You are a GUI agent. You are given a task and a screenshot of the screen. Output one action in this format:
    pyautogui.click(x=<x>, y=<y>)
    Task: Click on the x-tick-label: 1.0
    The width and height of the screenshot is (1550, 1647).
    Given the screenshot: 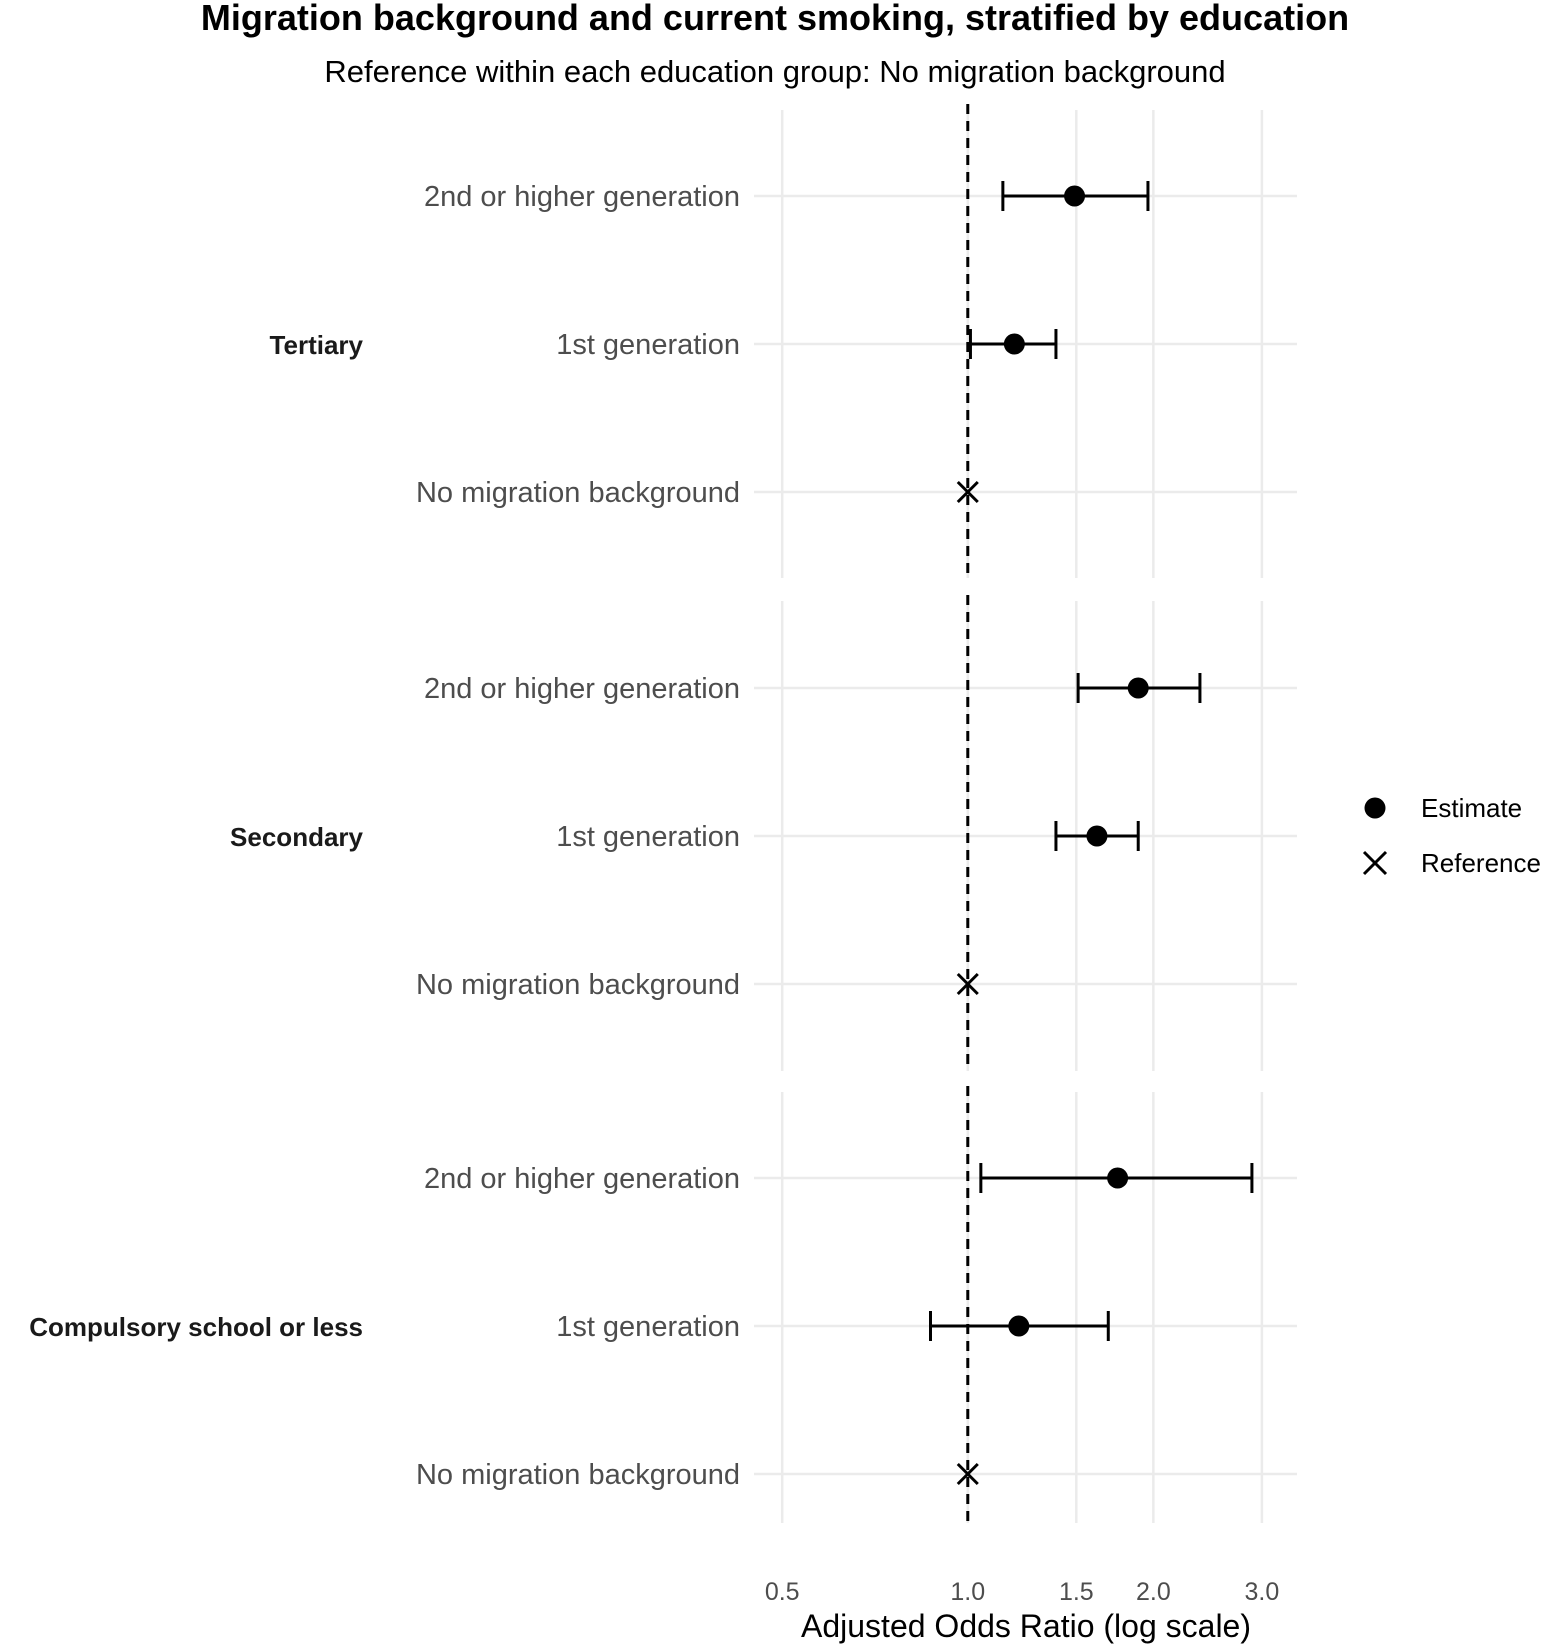 What is the action you would take?
    pyautogui.click(x=967, y=1592)
    